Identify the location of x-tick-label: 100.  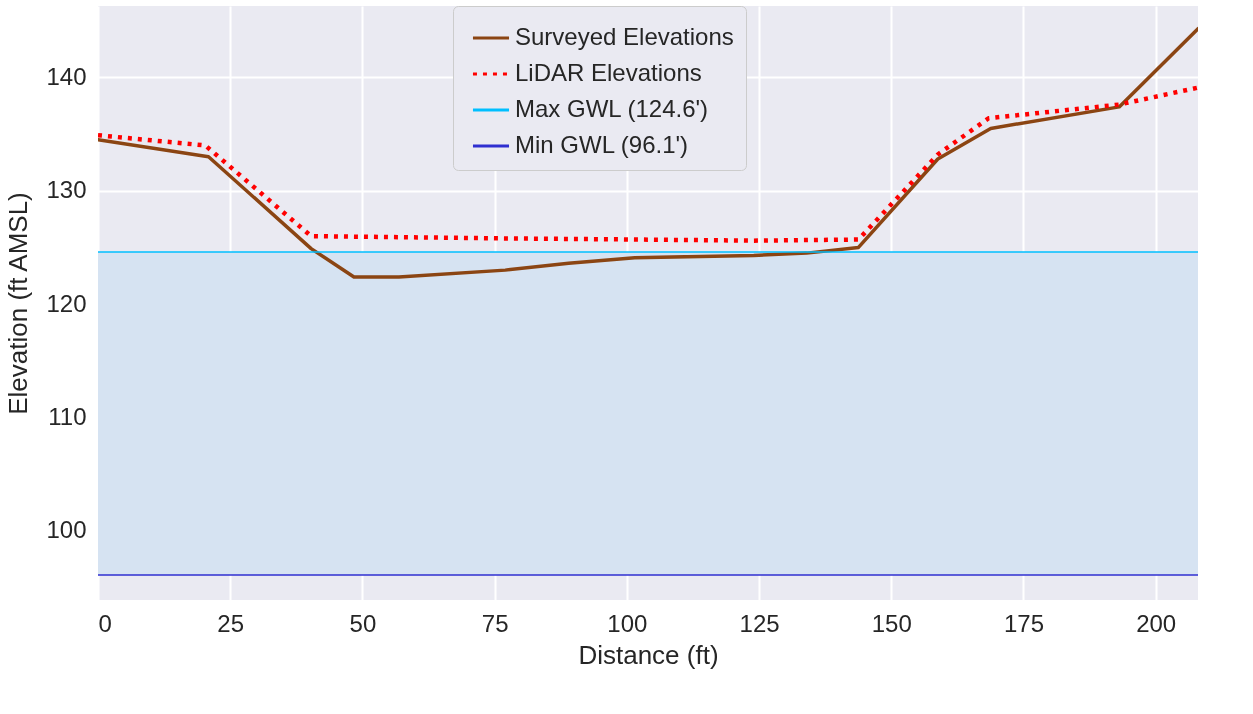
(627, 623).